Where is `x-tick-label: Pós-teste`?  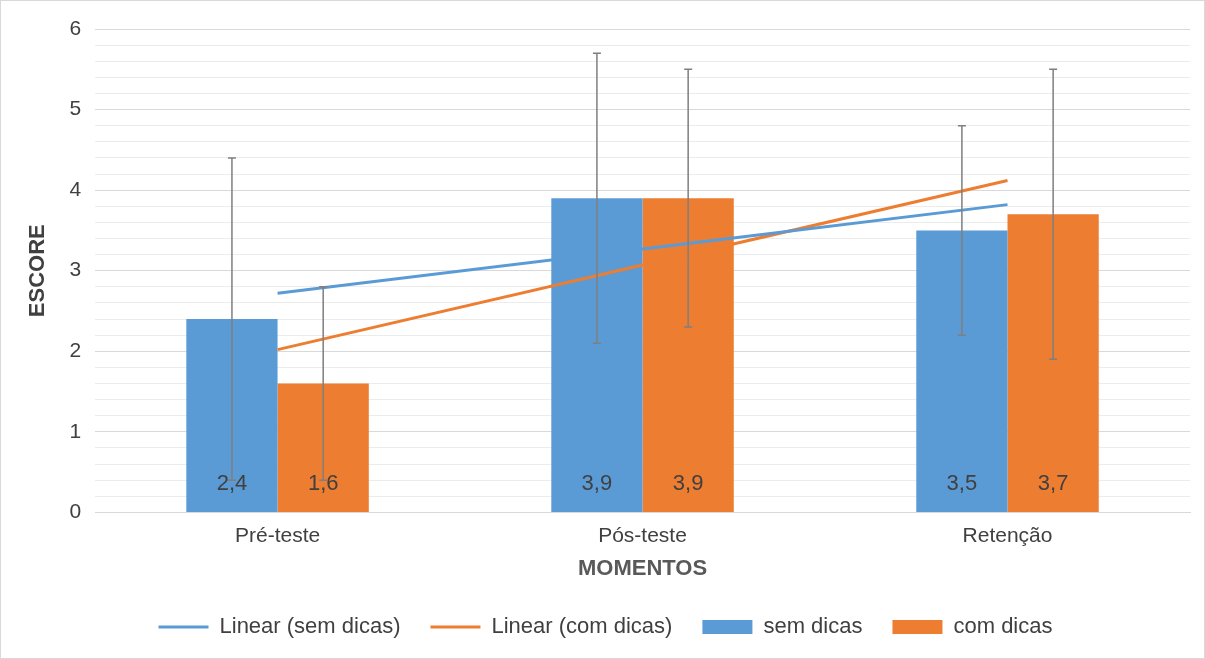 x-tick-label: Pós-teste is located at coordinates (642, 534).